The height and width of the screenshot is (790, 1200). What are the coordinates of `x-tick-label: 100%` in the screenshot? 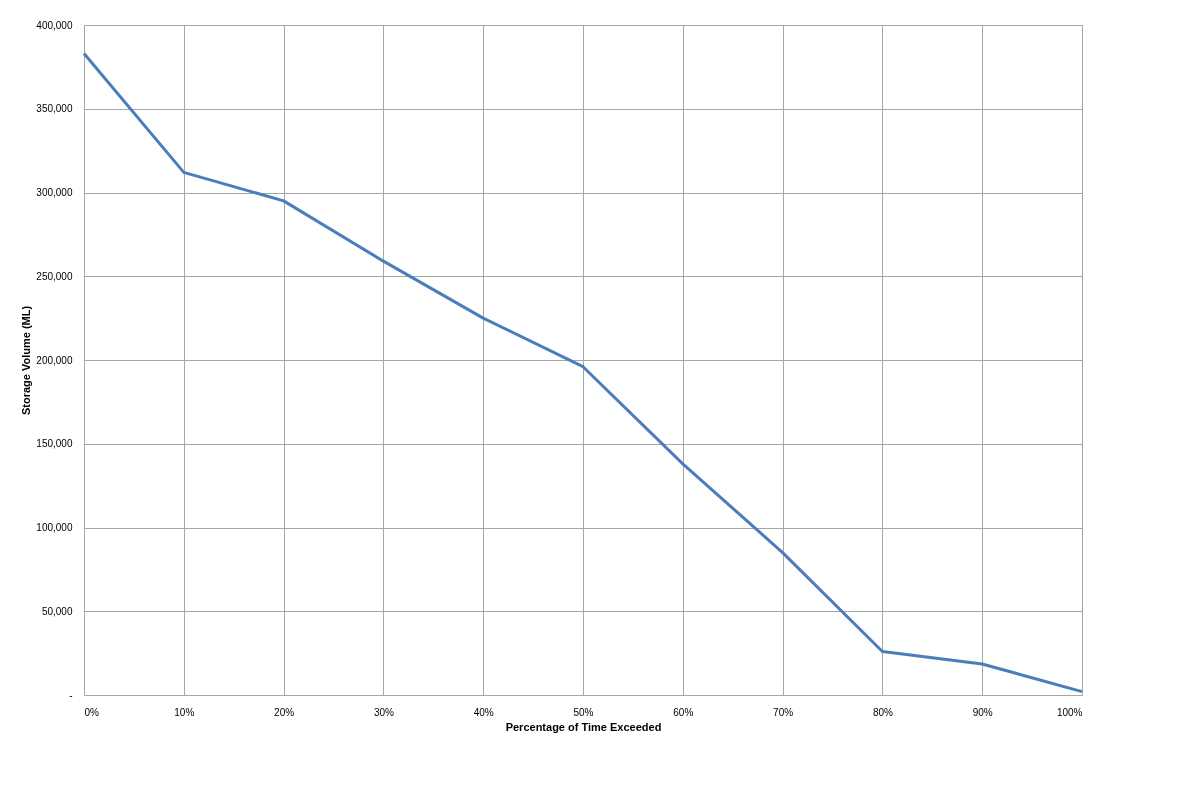 It's located at (1069, 712).